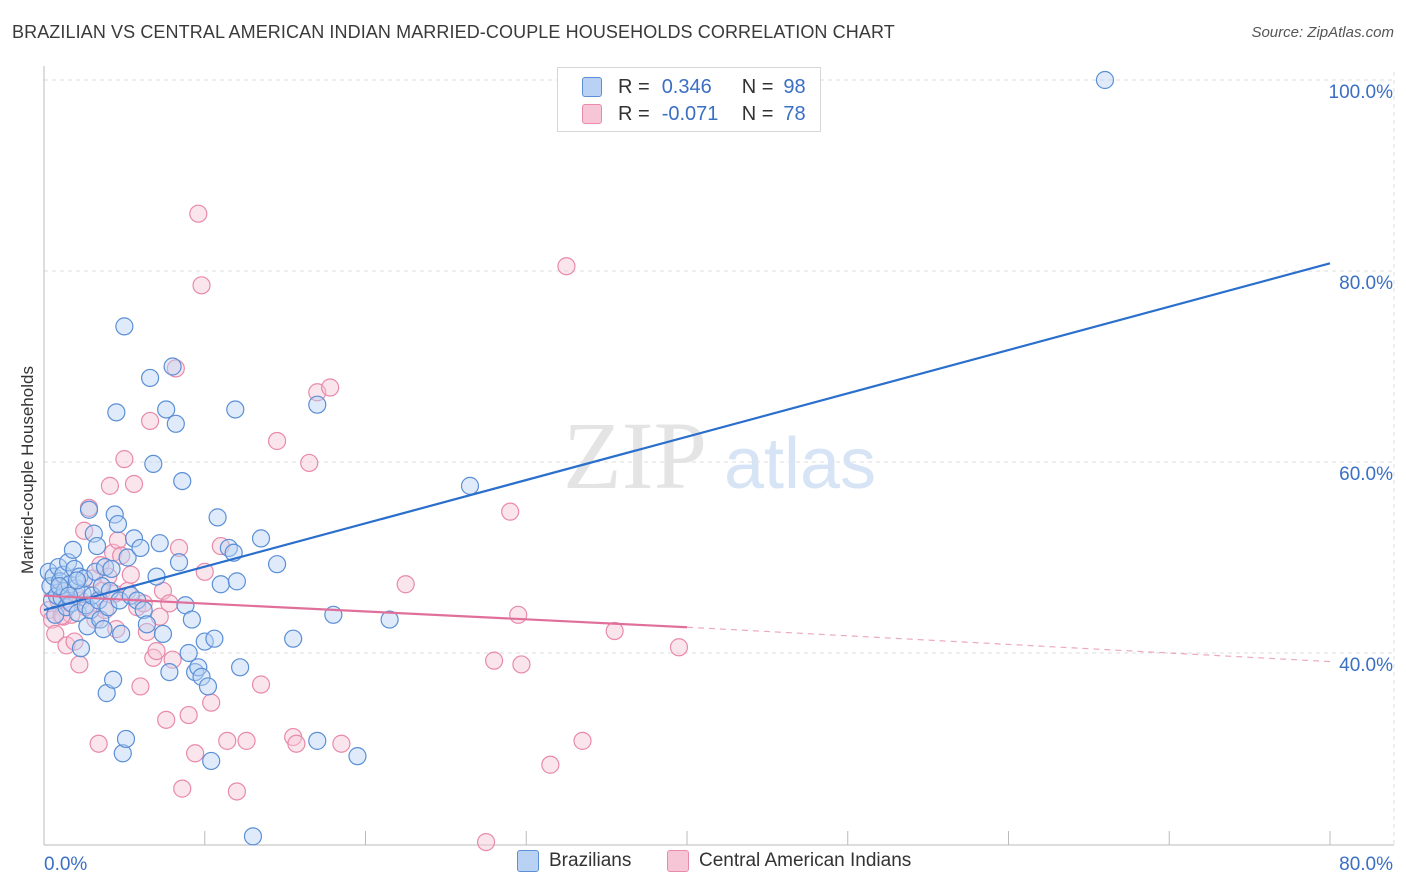  Describe the element at coordinates (794, 113) in the screenshot. I see `legend-n-value: 78` at that location.